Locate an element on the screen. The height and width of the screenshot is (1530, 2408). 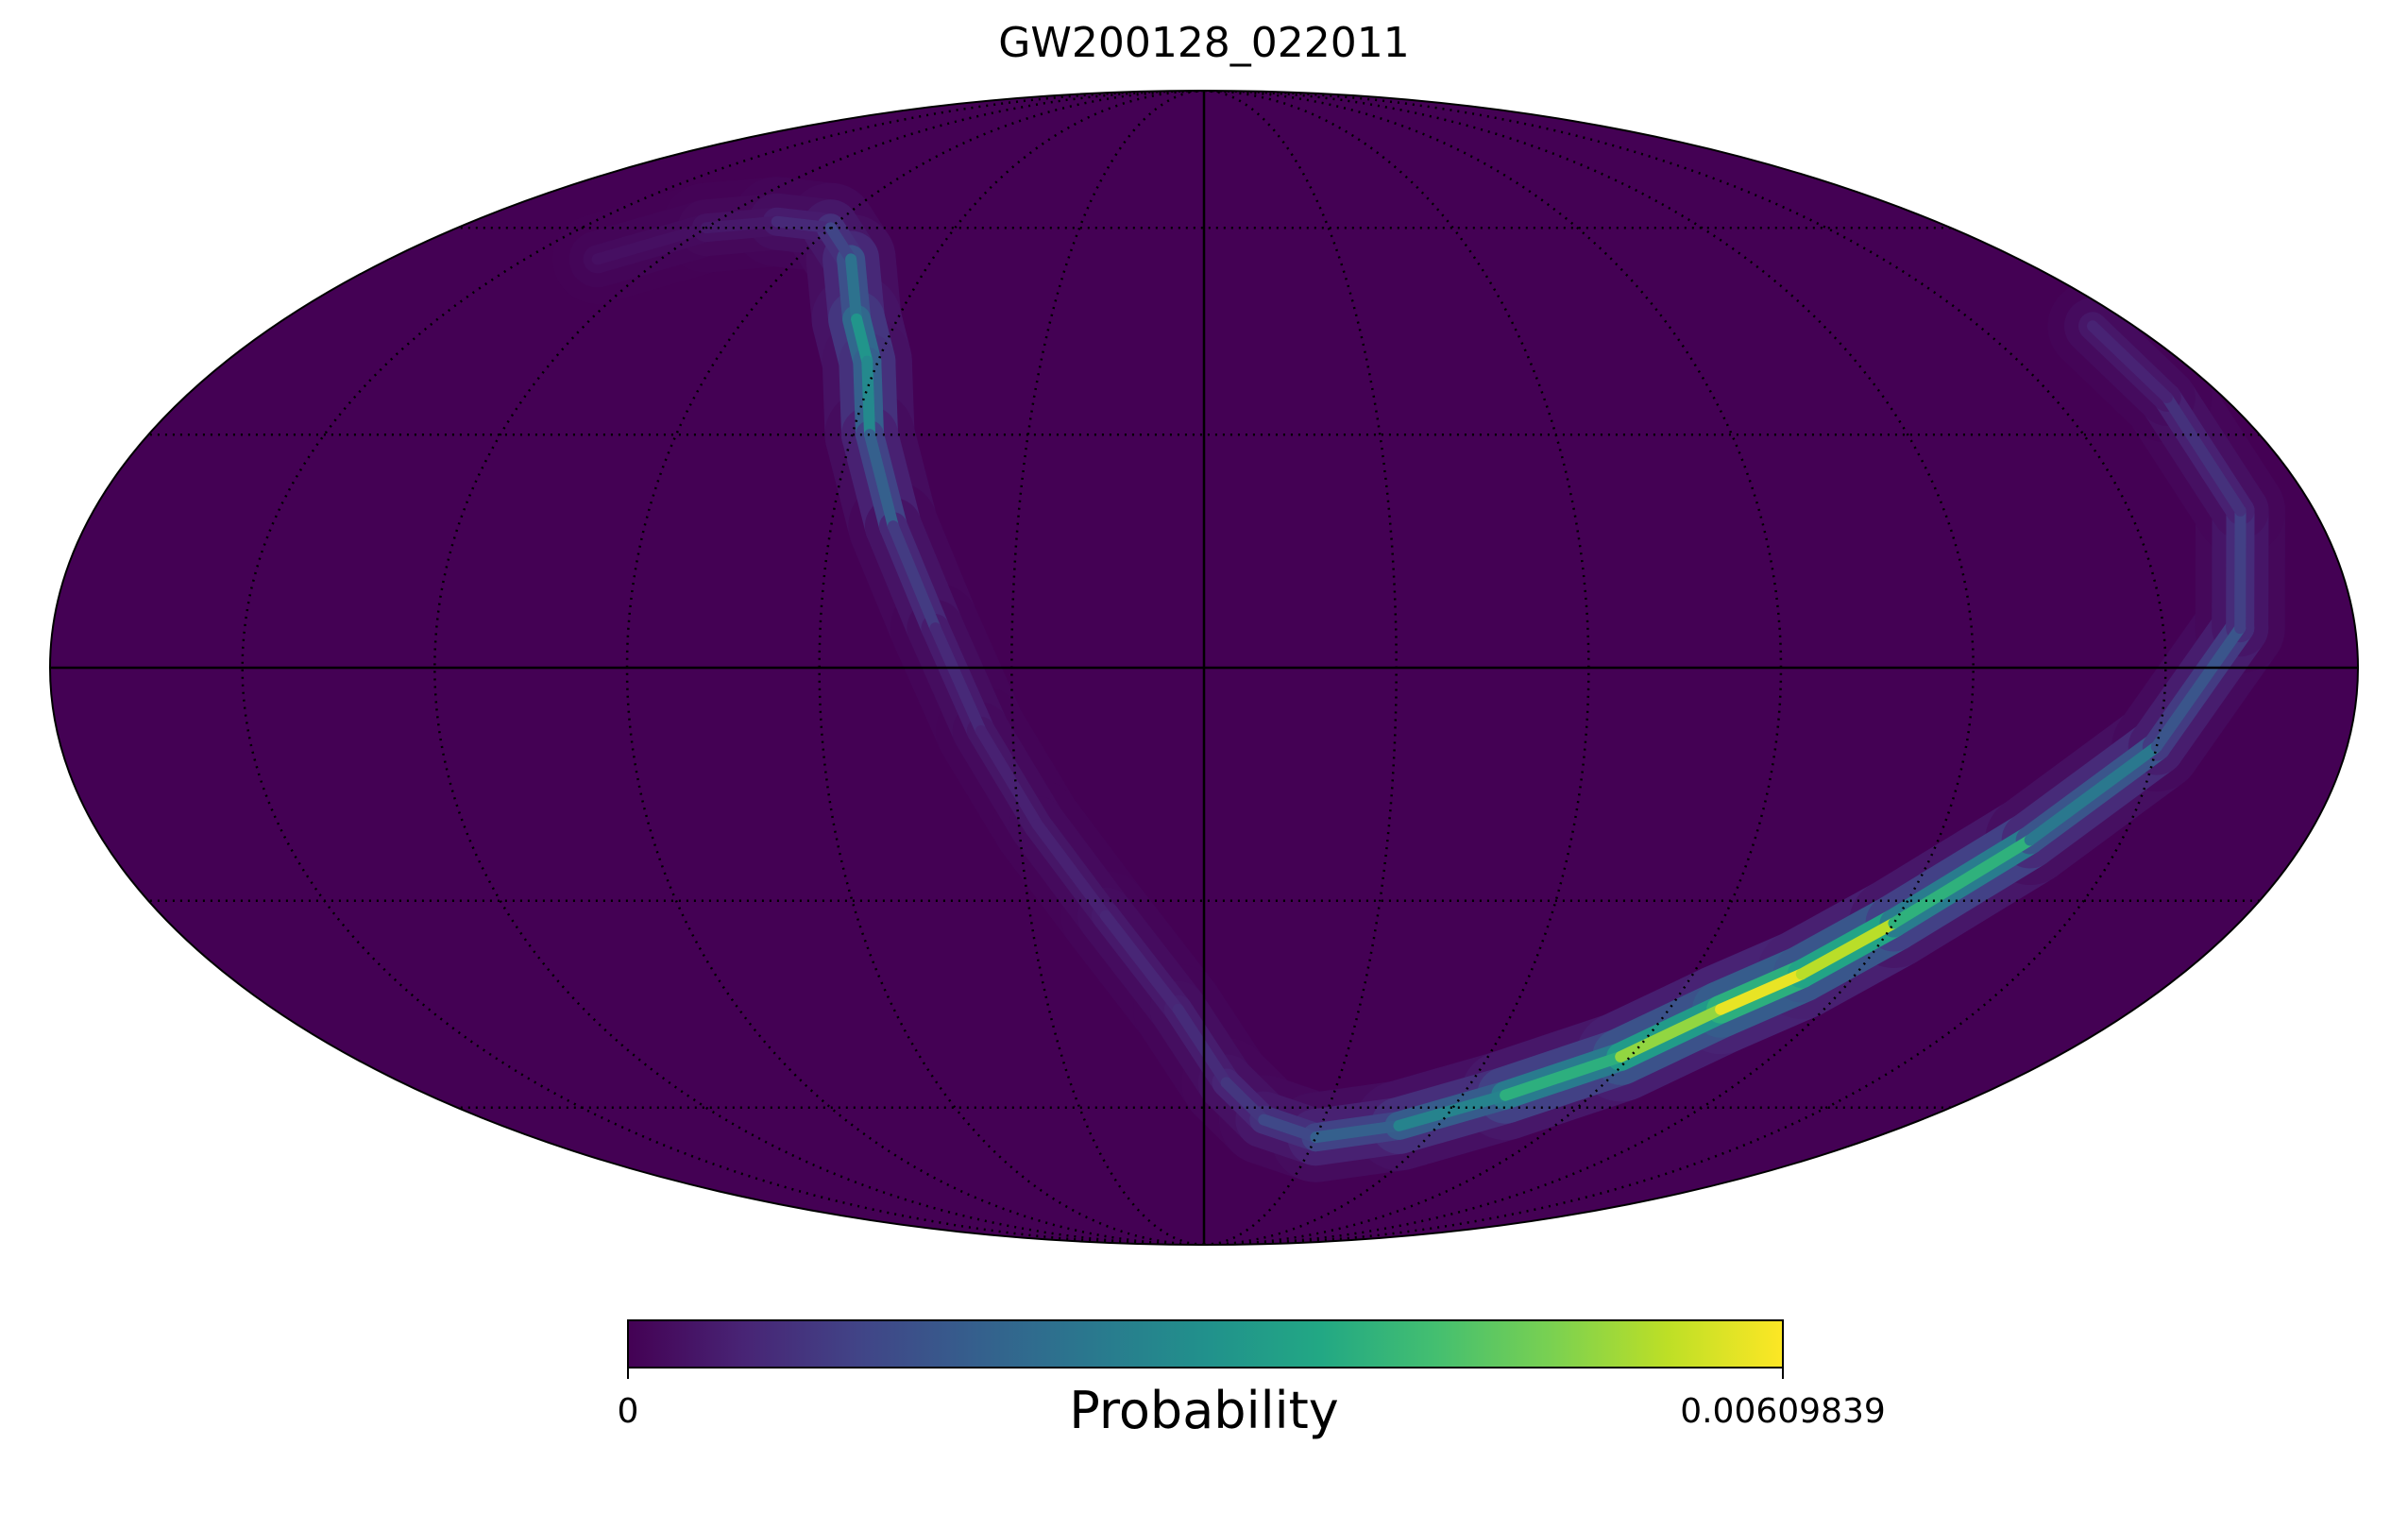
colorbar-gradient is located at coordinates (1205, 1343).